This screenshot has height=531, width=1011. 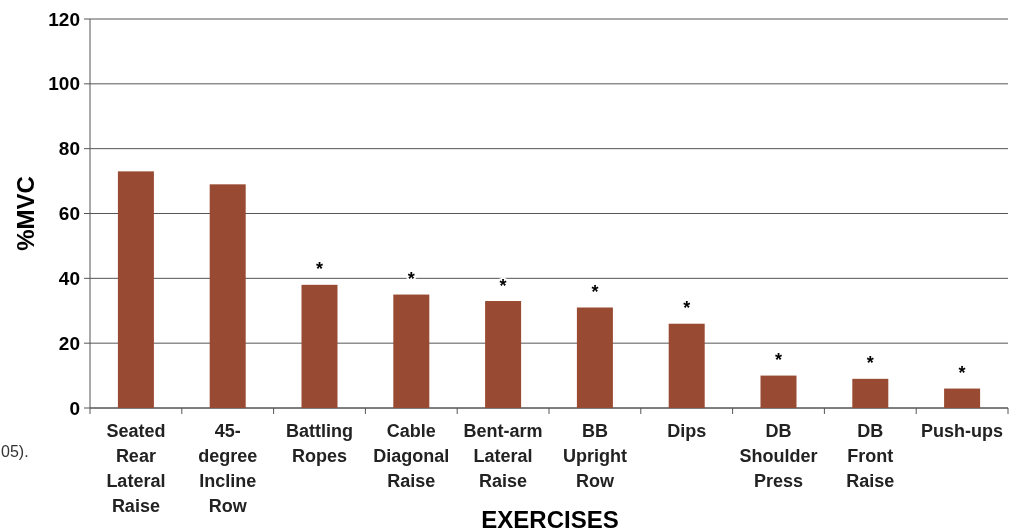 I want to click on x-tick-label: Push-ups, so click(x=962, y=431).